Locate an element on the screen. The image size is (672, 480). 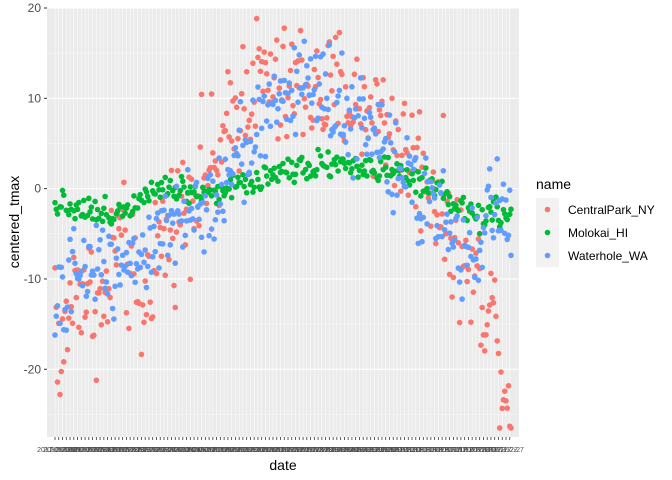
x-tick-label: 2017-03-27 is located at coordinates (162, 450).